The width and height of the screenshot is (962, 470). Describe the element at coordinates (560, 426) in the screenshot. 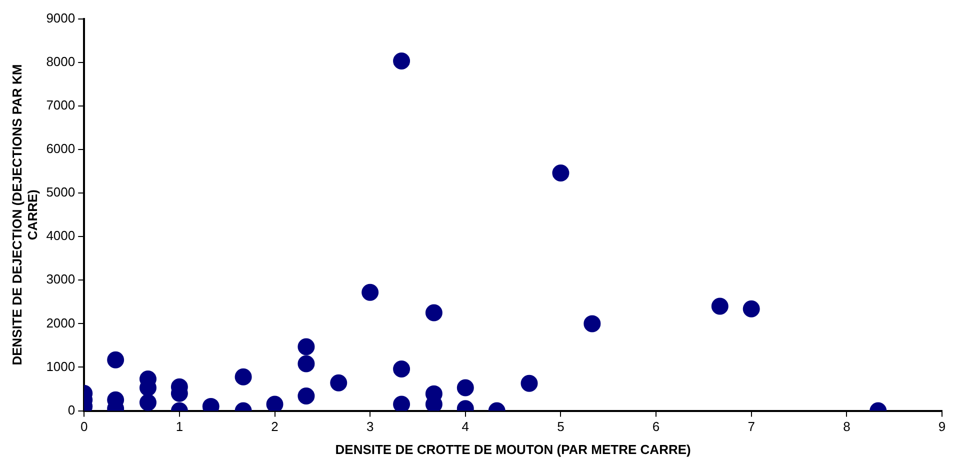

I see `x-tick-label: 5` at that location.